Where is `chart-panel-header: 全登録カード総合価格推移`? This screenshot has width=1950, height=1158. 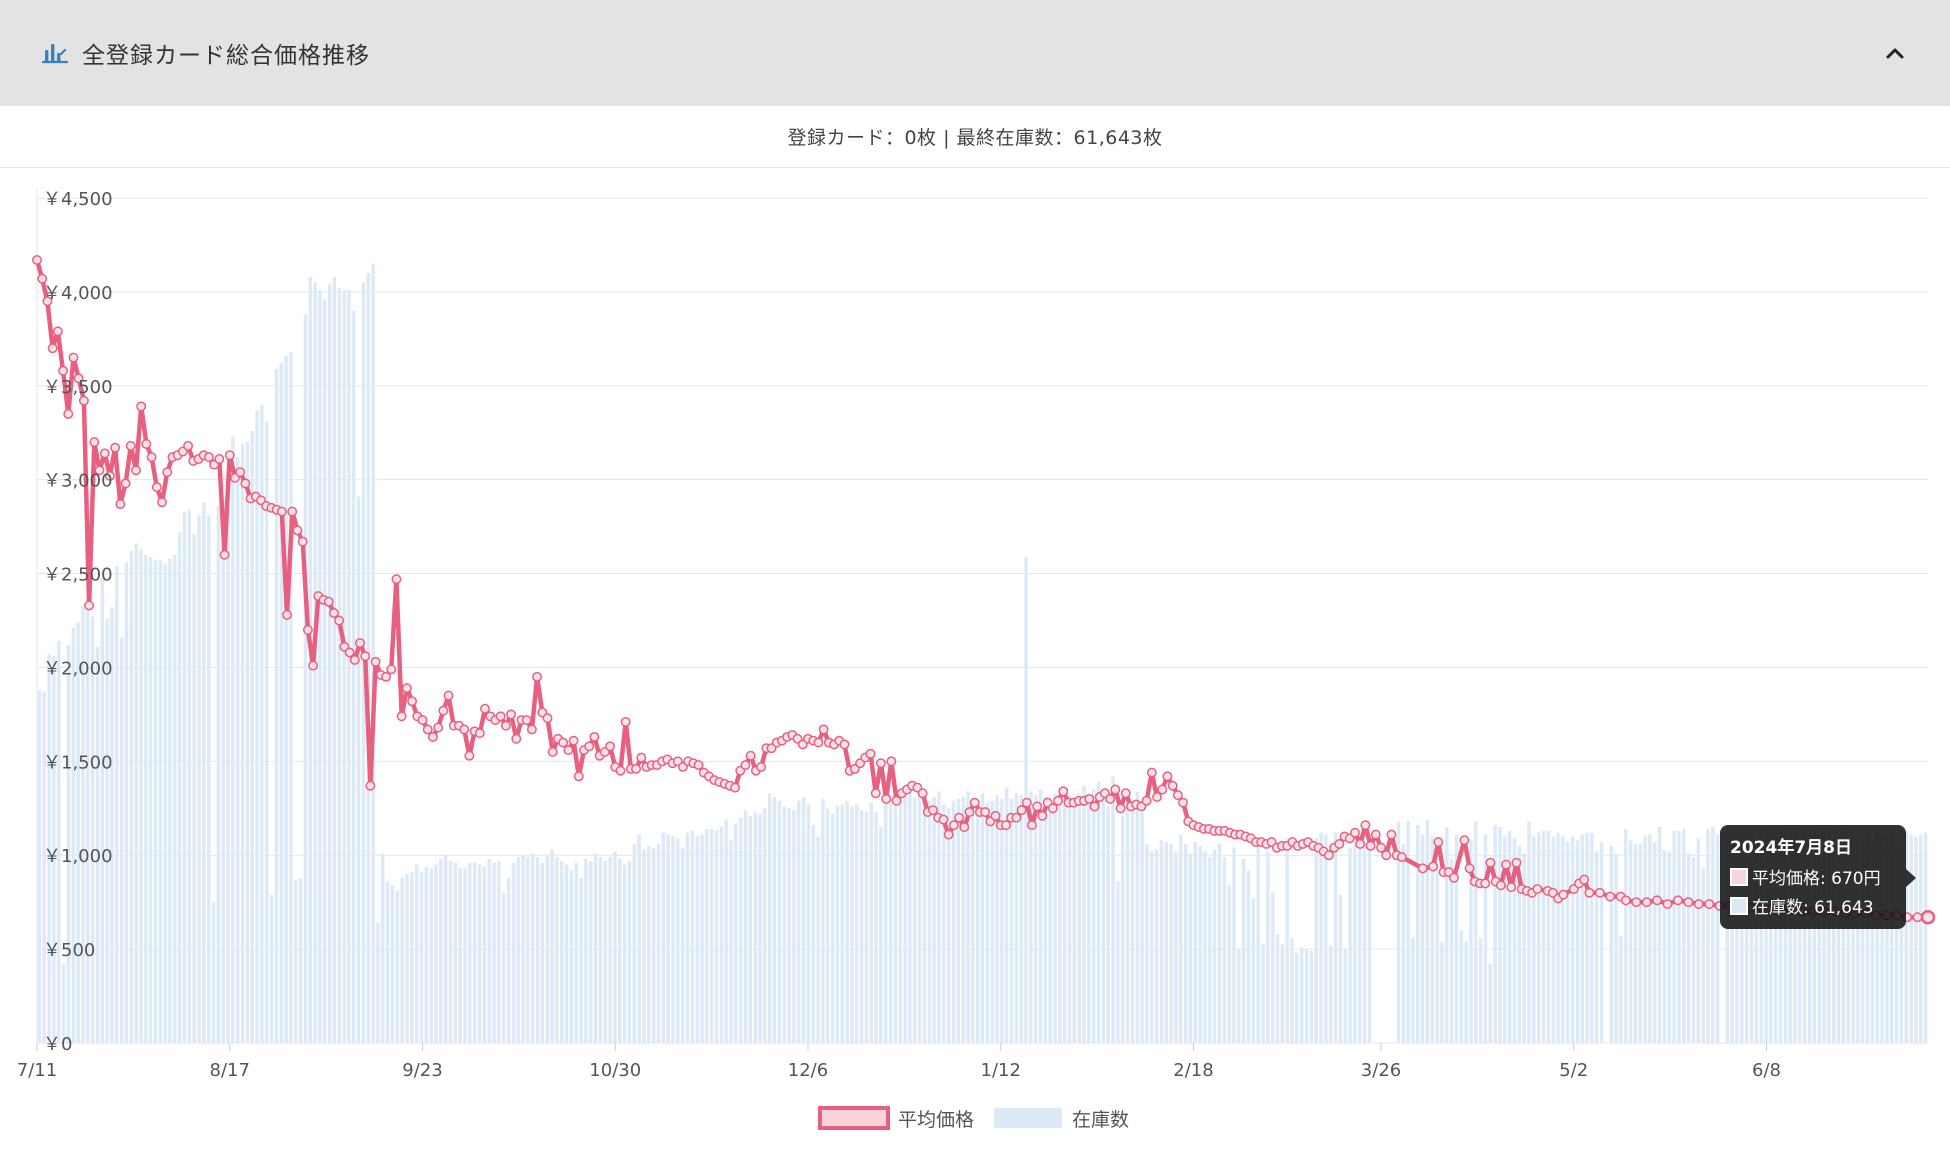 chart-panel-header: 全登録カード総合価格推移 is located at coordinates (975, 53).